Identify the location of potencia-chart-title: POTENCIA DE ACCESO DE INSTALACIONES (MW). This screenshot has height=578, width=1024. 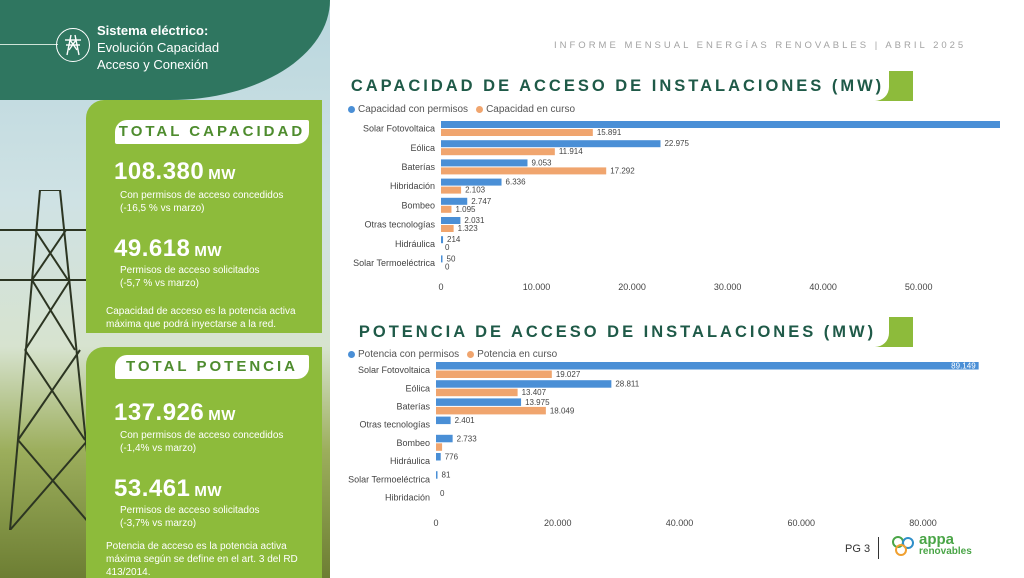
(617, 332).